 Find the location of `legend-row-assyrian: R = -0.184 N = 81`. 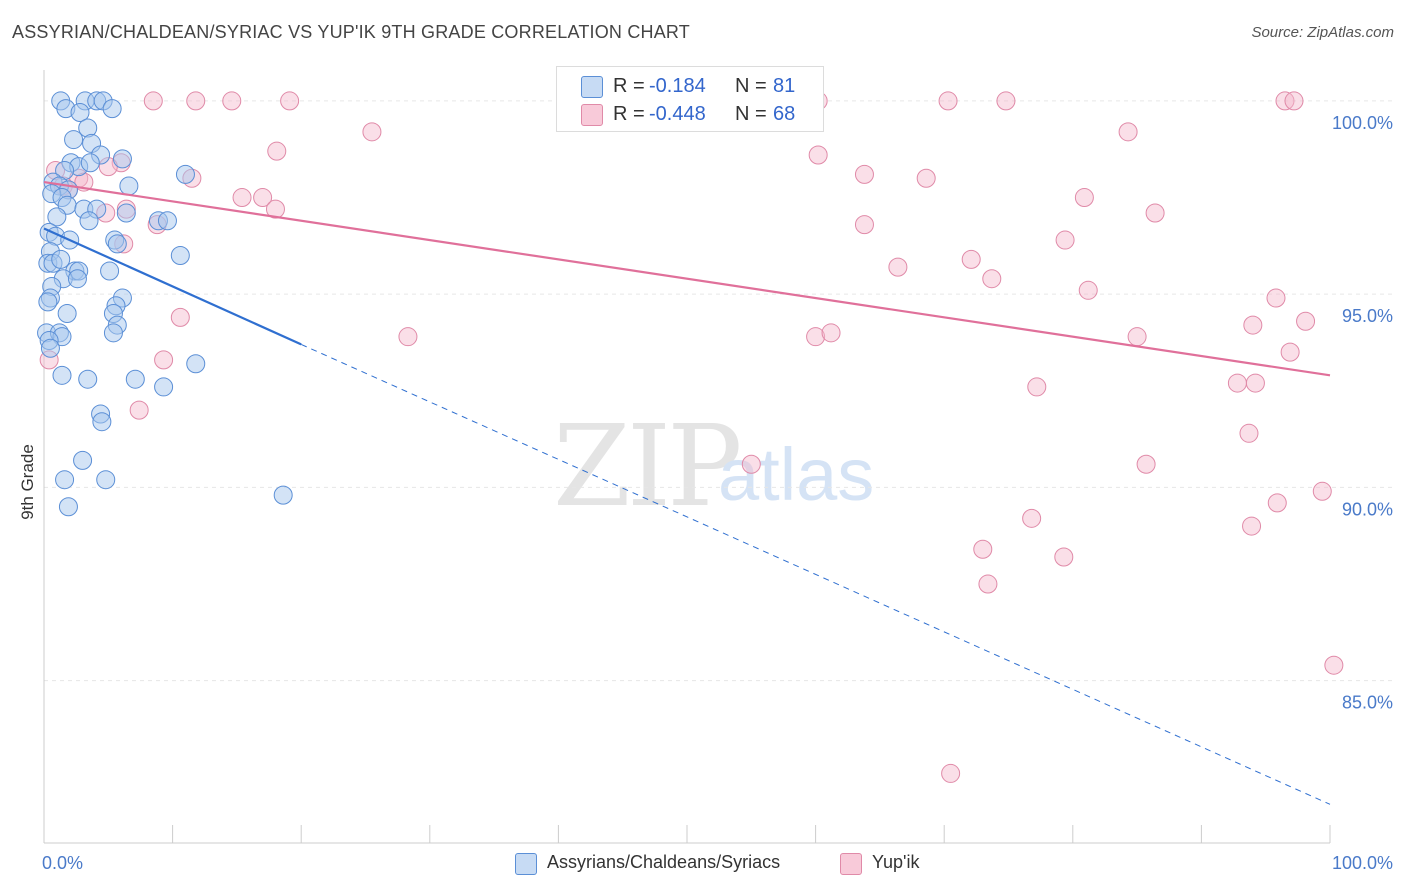

legend-row-assyrian: R = -0.184 N = 81 is located at coordinates (690, 87).